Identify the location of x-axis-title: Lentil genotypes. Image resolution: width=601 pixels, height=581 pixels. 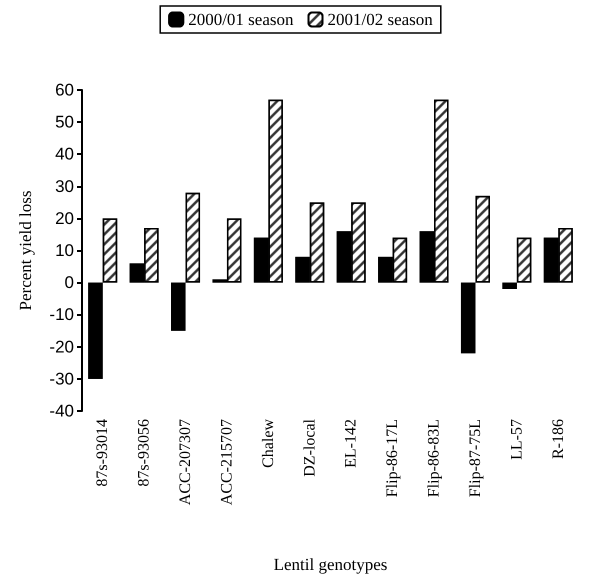
(331, 564).